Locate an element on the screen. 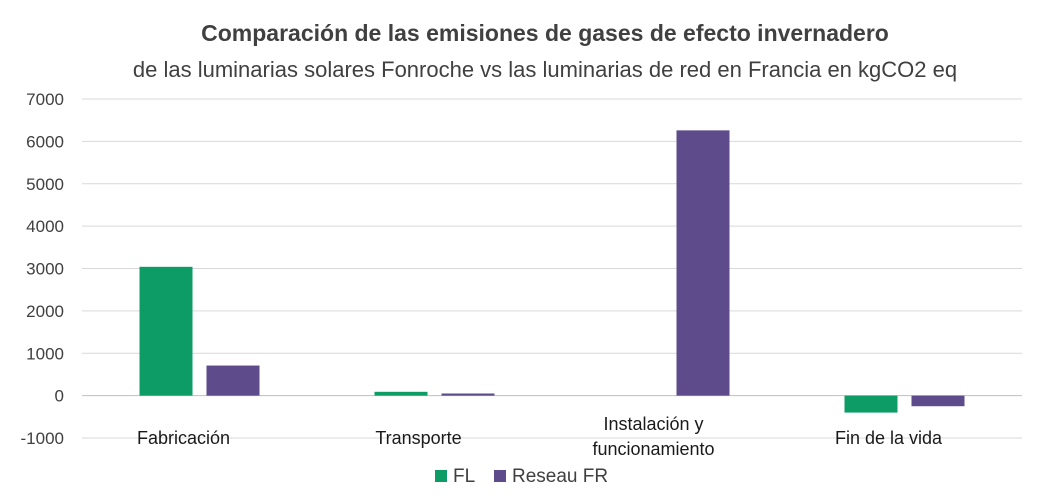 The width and height of the screenshot is (1042, 502). y-tick-label: 2000 is located at coordinates (45, 311).